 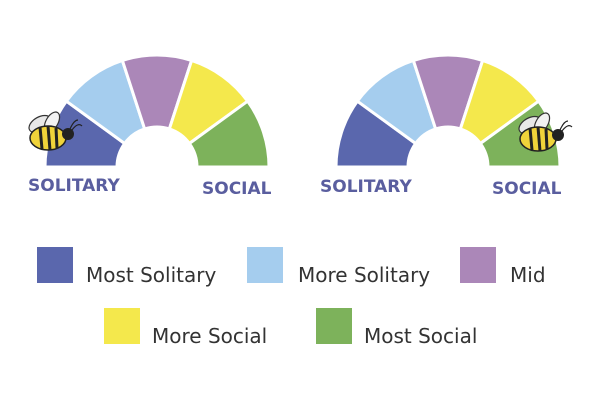 I want to click on legend-label: More Social, so click(x=209, y=336).